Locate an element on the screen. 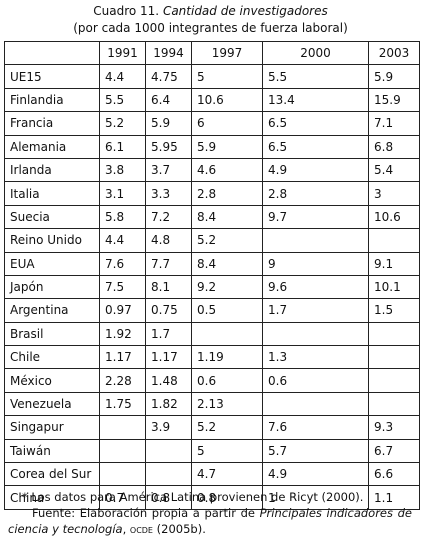  table-row: Italia 3.1 3.3 2.8 2.8 3 is located at coordinates (212, 193).